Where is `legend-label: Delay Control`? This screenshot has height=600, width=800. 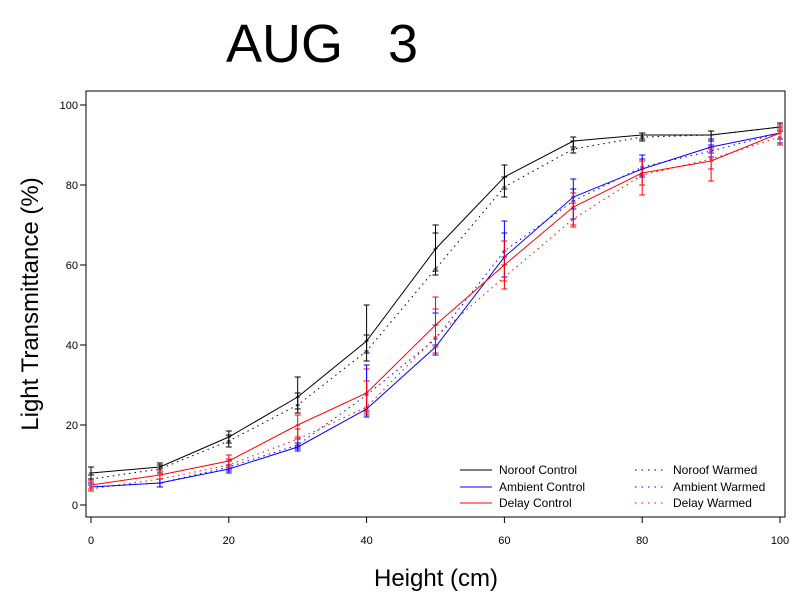 legend-label: Delay Control is located at coordinates (535, 503).